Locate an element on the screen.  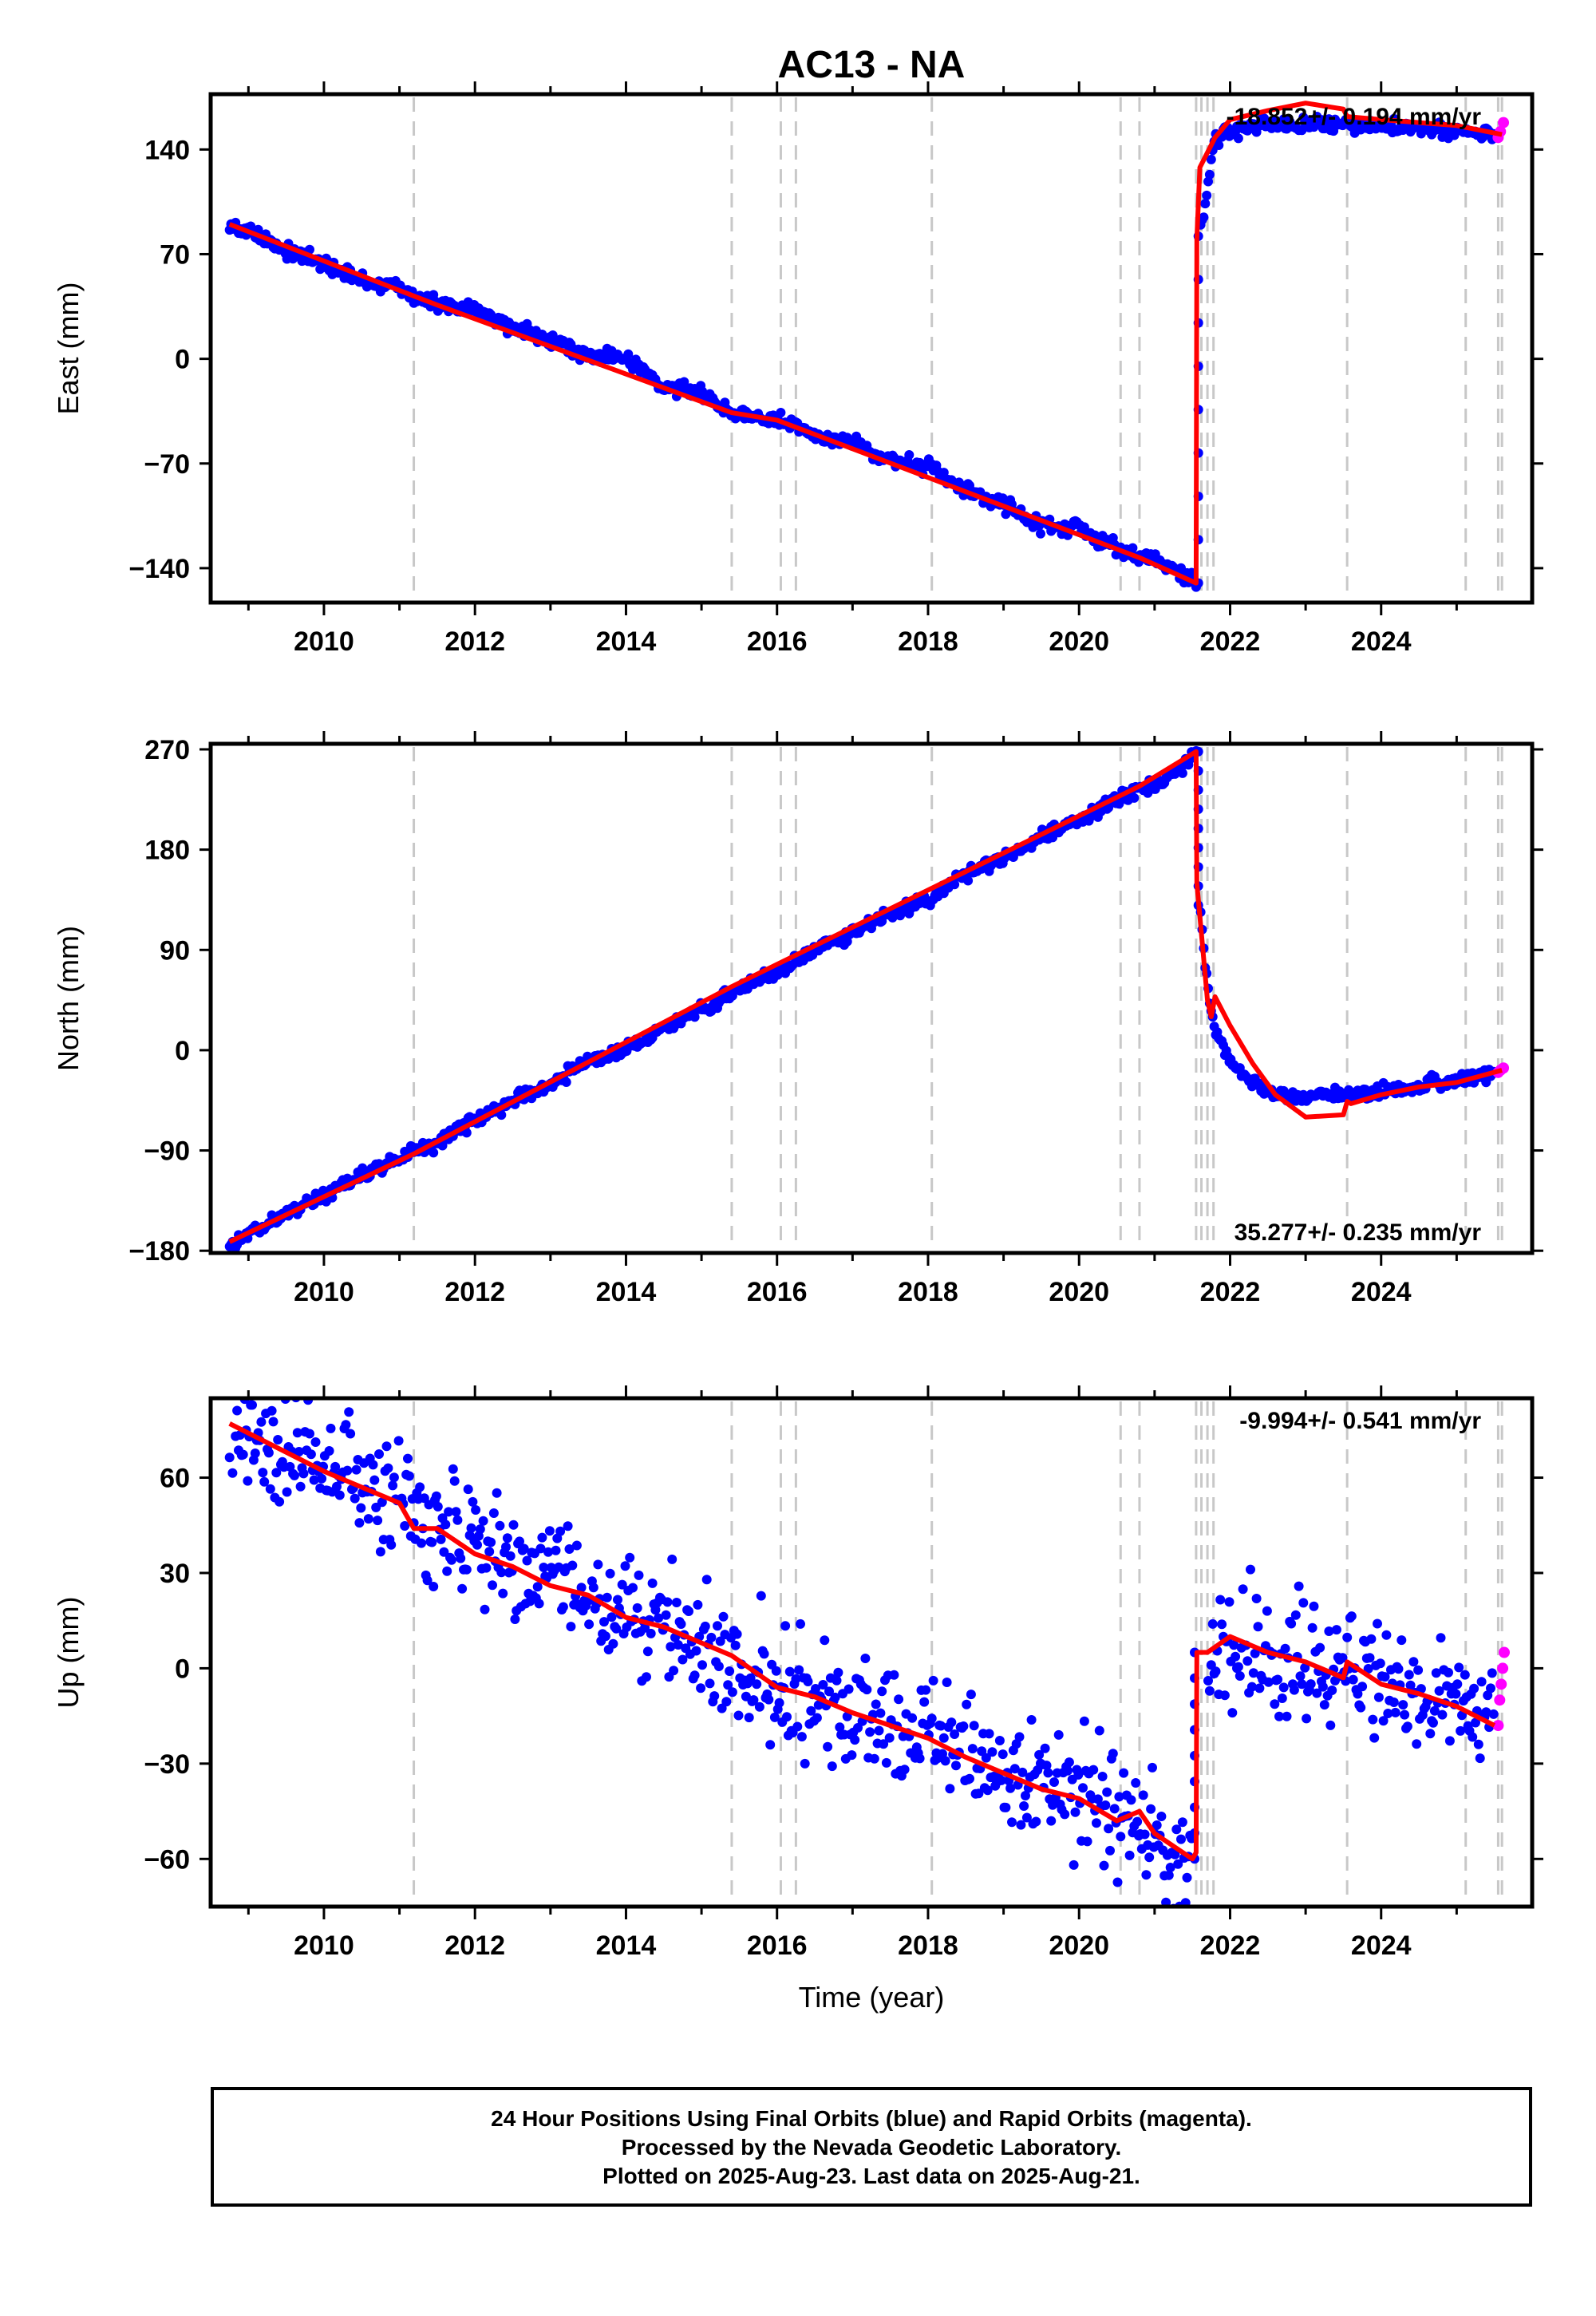
y-tick-label: −140 is located at coordinates (159, 569).